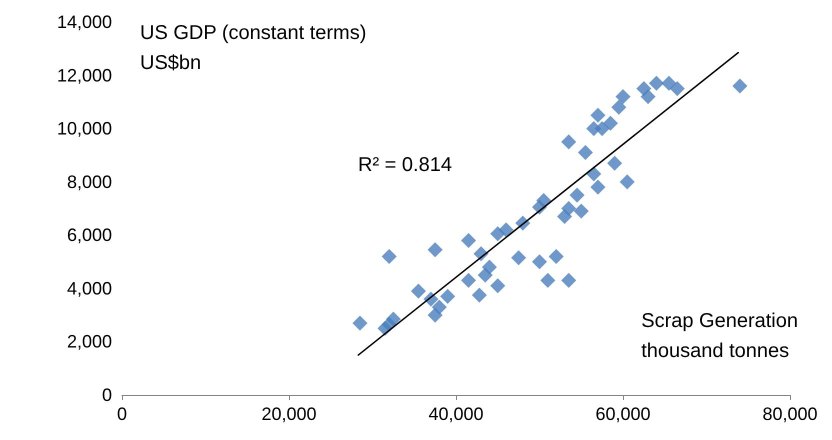 The width and height of the screenshot is (832, 440). I want to click on x-tick-label: 80,000, so click(790, 414).